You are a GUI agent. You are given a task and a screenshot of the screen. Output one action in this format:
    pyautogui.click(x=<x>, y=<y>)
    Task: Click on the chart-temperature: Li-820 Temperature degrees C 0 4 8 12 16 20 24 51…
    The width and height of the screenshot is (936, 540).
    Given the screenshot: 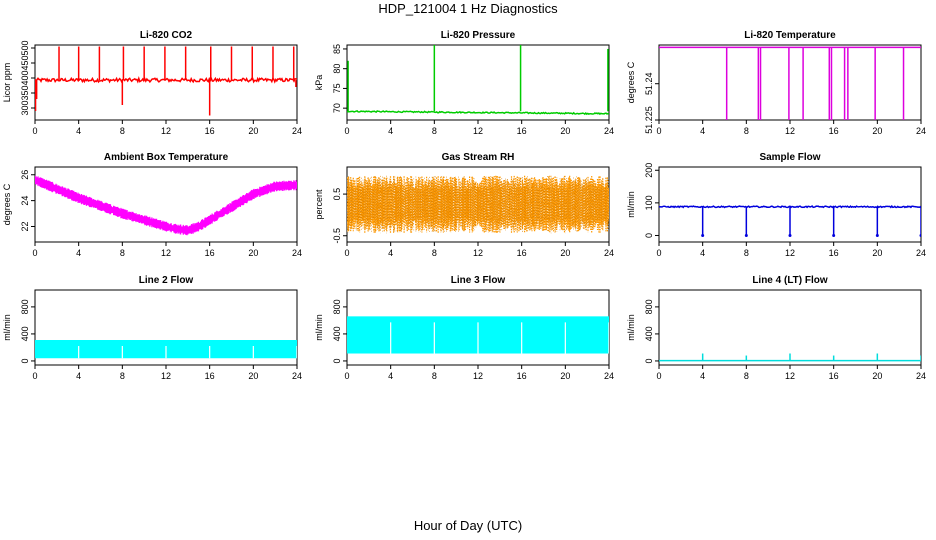 What is the action you would take?
    pyautogui.click(x=776, y=83)
    